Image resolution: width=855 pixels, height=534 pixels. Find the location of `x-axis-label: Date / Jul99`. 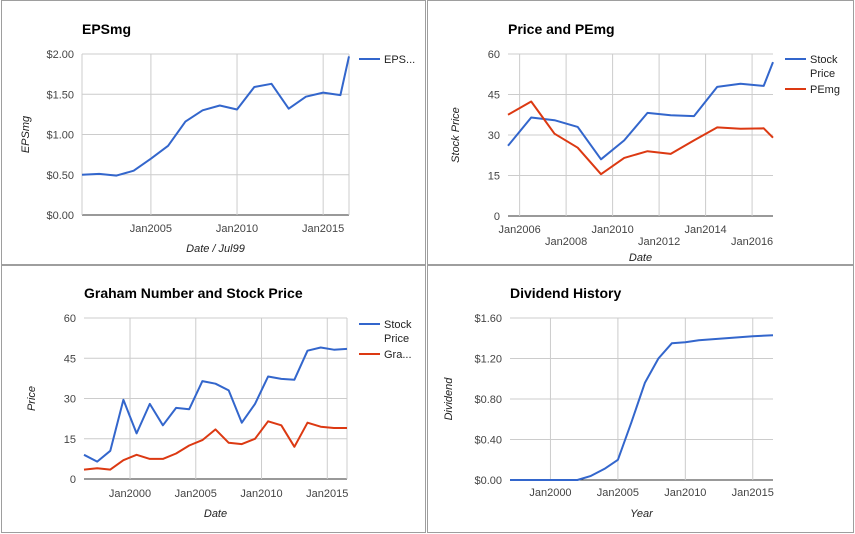

x-axis-label: Date / Jul99 is located at coordinates (215, 249).